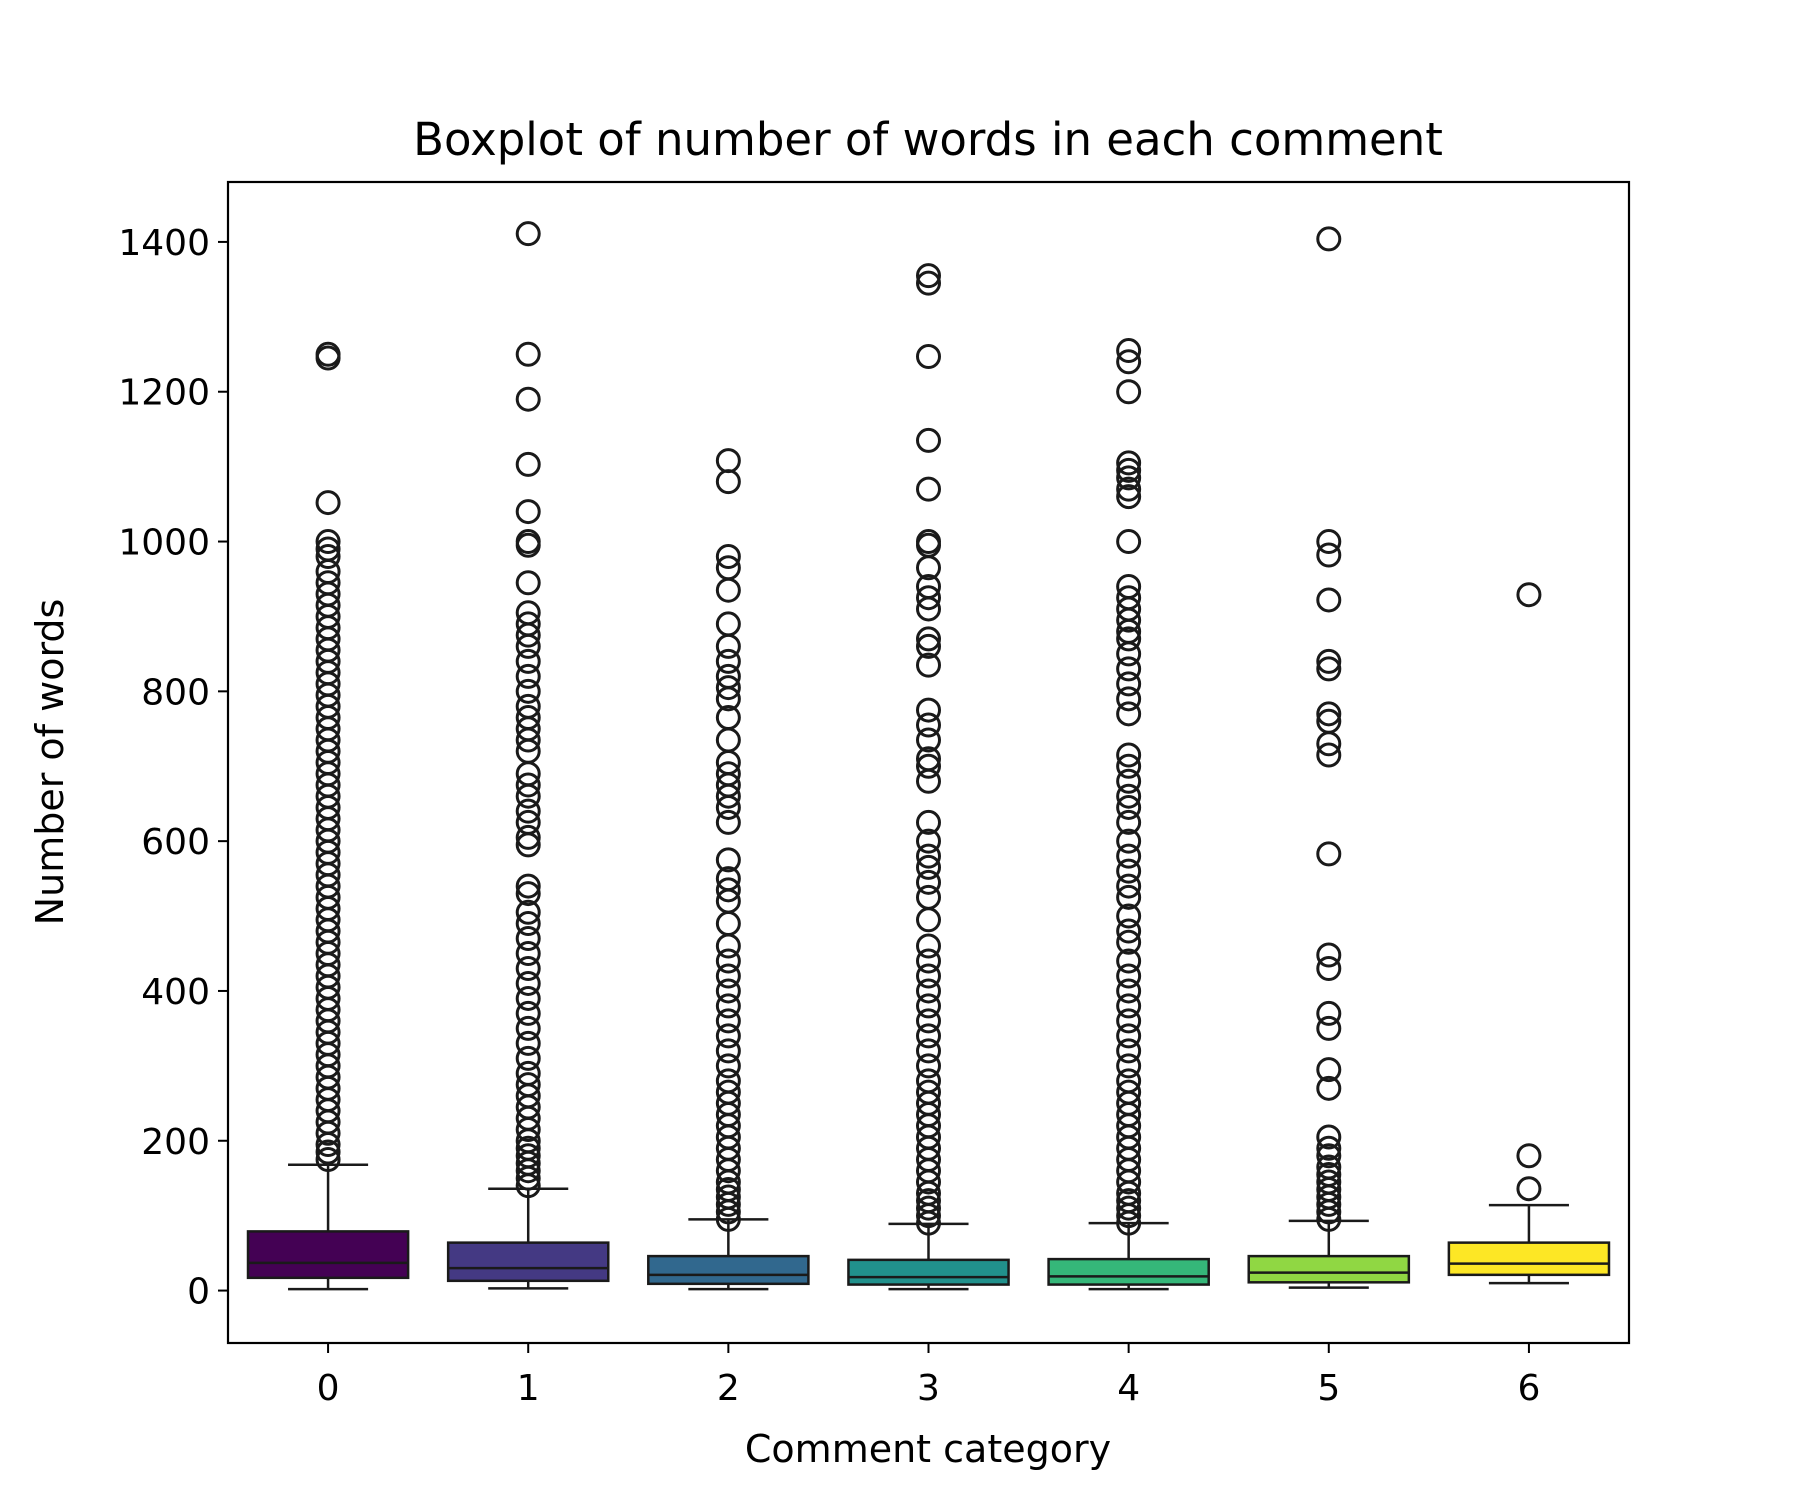  Describe the element at coordinates (328, 1388) in the screenshot. I see `x-tick-label: 0` at that location.